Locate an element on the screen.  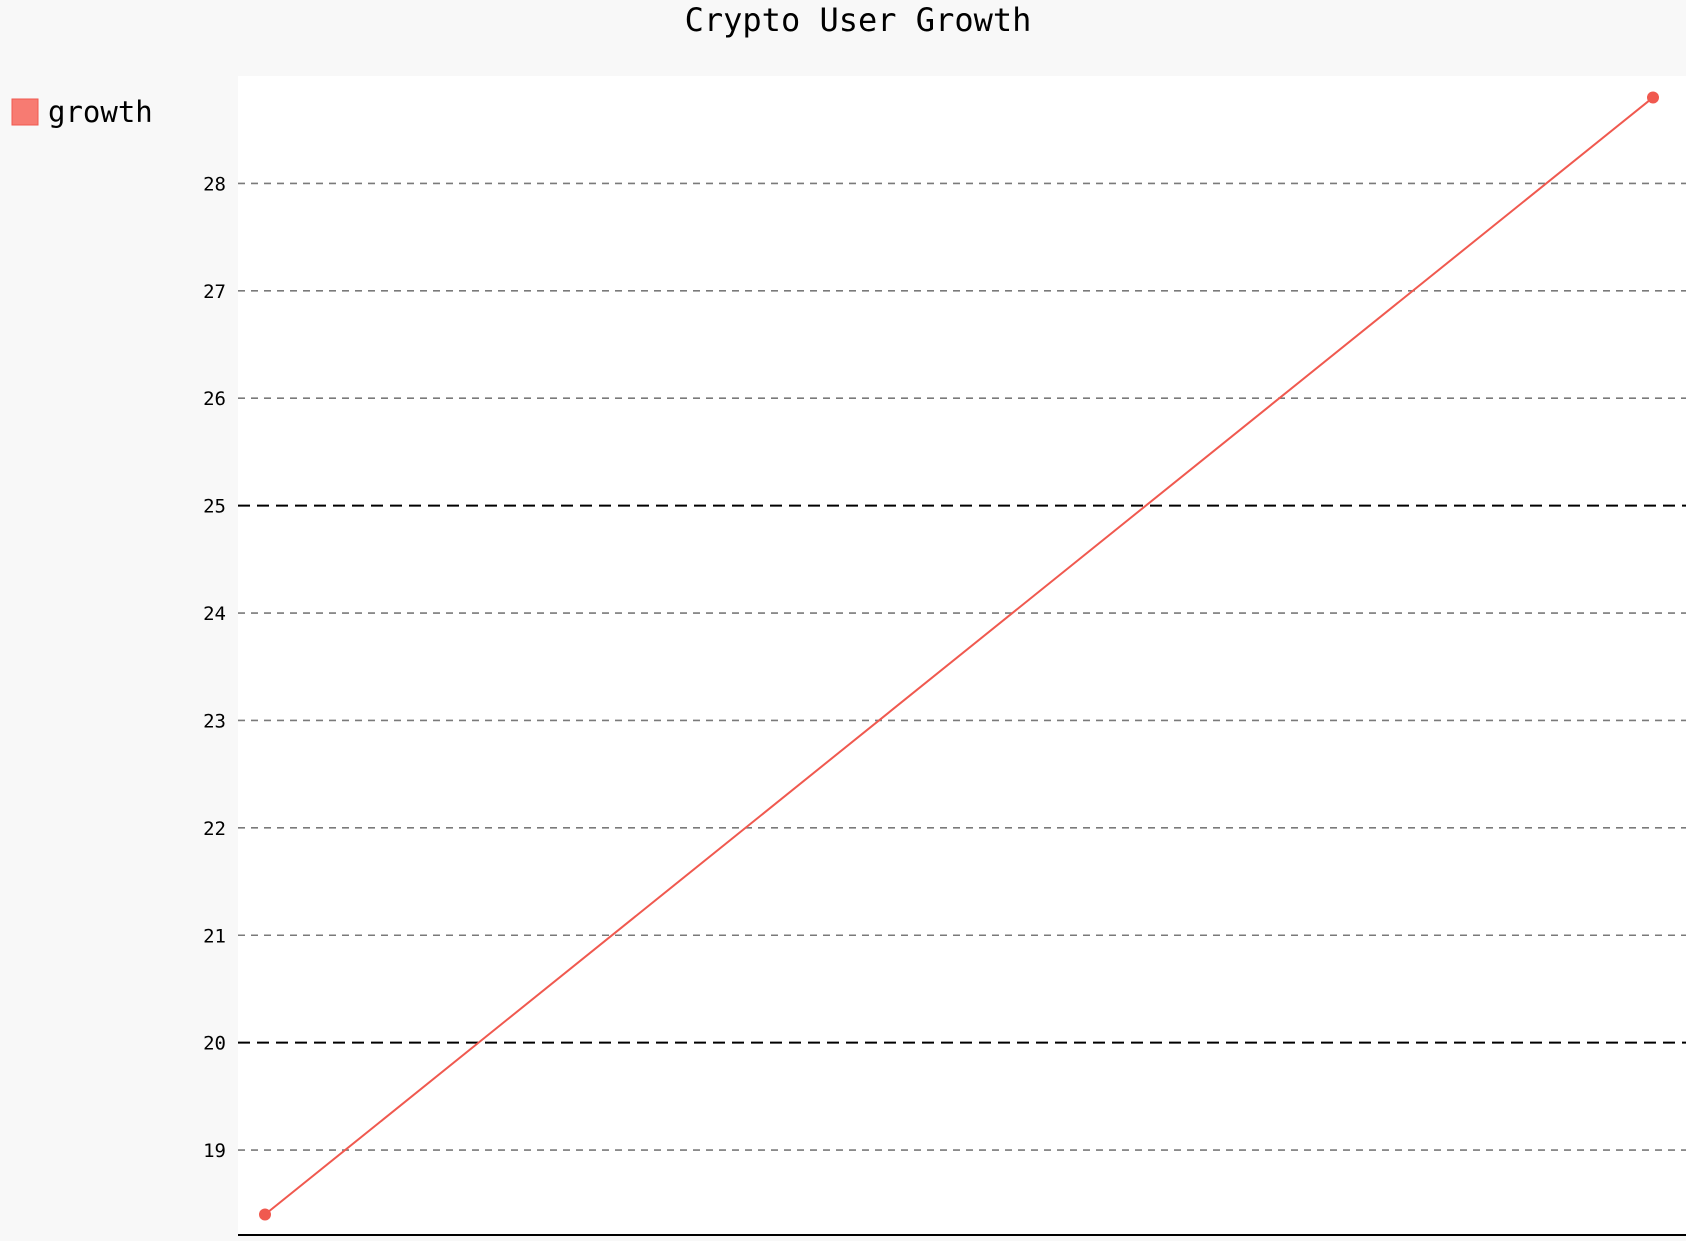
legend-swatch is located at coordinates (25, 112).